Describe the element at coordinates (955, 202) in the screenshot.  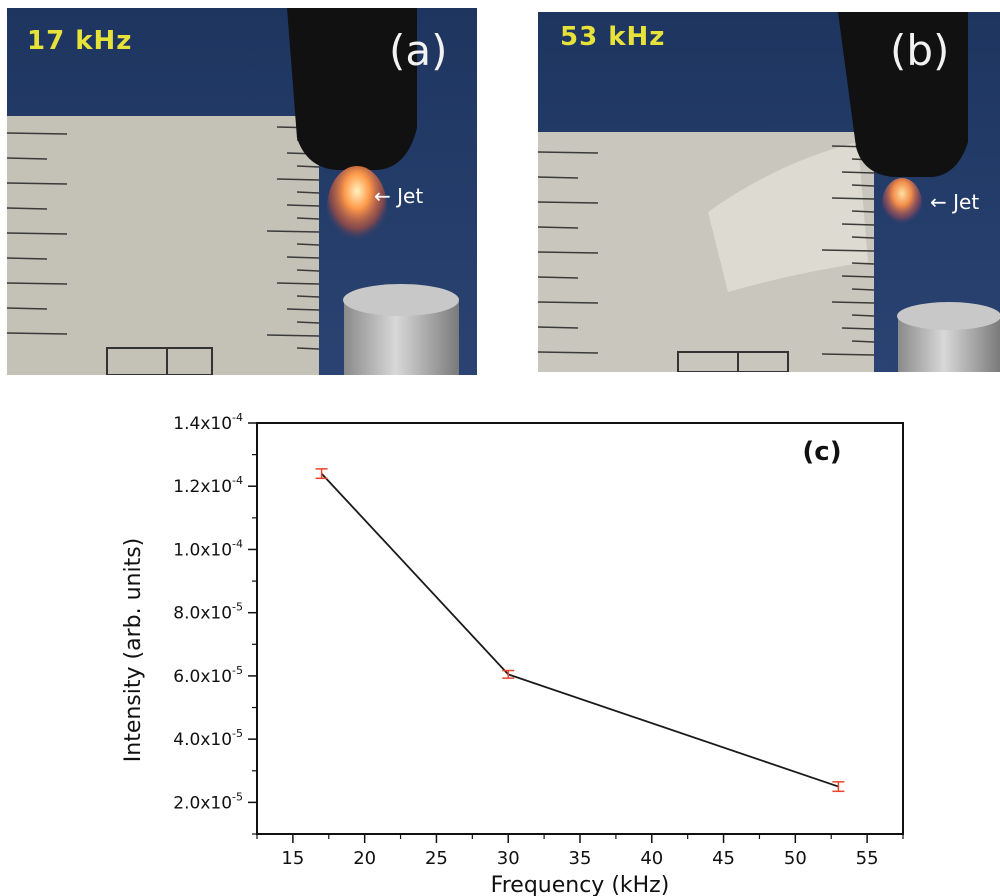
I see `jet-arrow-label-b: ← Jet` at that location.